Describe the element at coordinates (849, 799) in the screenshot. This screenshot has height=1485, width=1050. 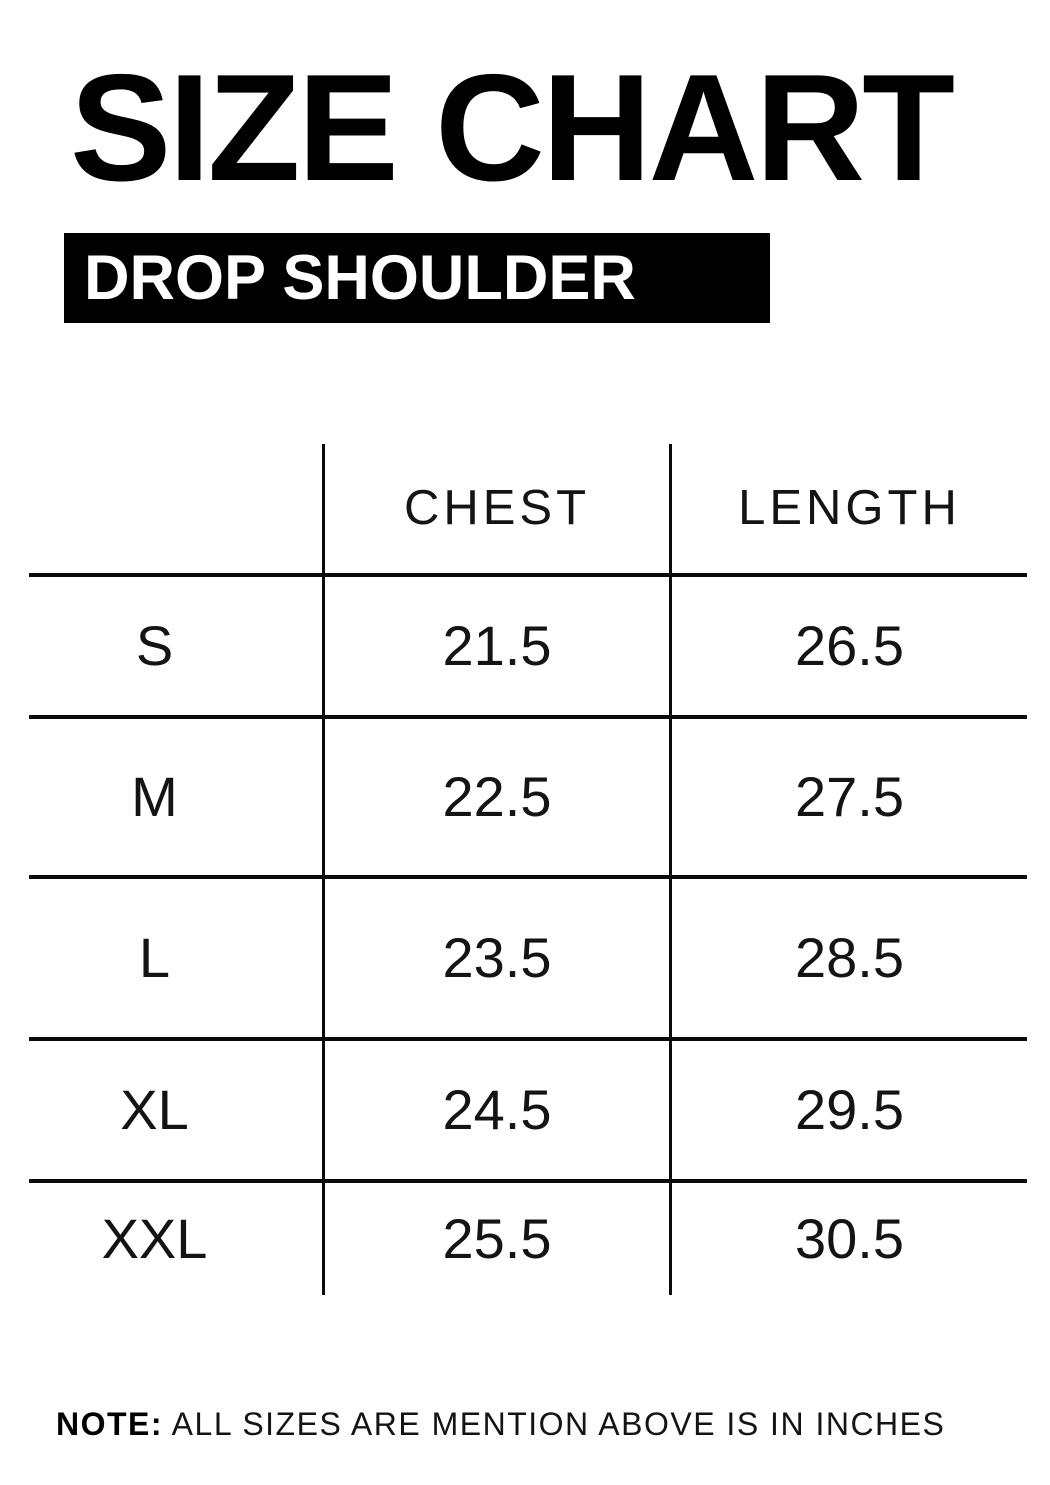
I see `row-m-length: 27.5` at that location.